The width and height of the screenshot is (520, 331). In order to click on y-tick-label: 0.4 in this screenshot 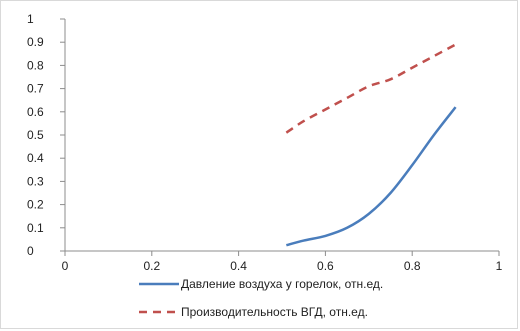, I will do `click(35, 158)`.